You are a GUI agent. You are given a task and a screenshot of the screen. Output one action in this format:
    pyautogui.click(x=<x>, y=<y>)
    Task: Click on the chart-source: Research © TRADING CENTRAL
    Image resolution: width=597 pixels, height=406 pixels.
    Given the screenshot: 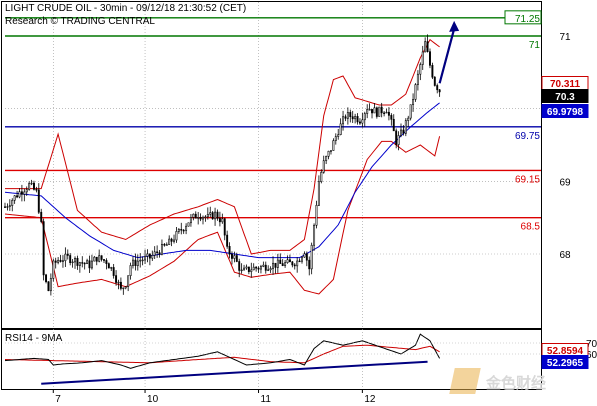 What is the action you would take?
    pyautogui.click(x=80, y=21)
    